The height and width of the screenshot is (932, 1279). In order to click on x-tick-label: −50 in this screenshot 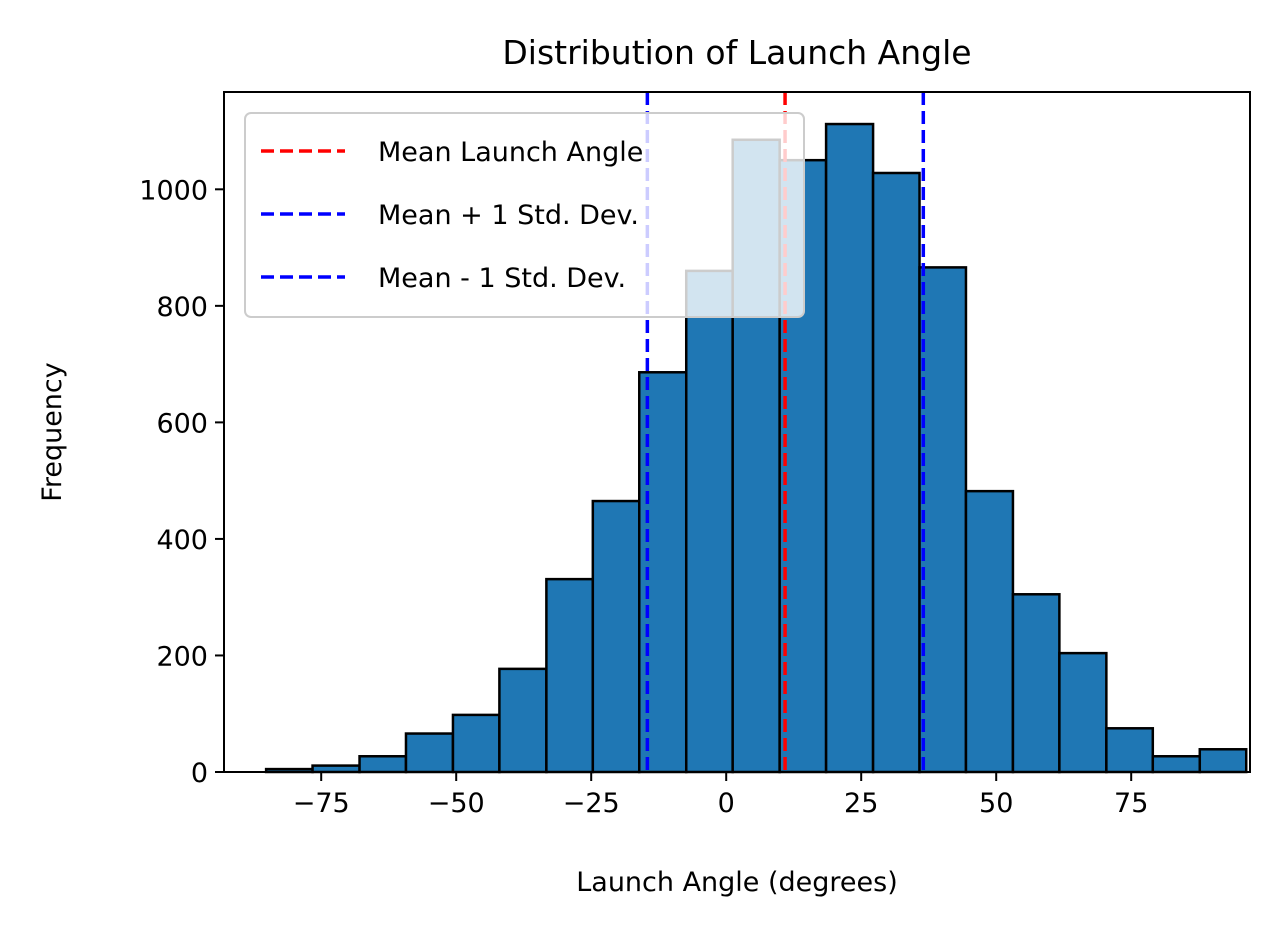, I will do `click(456, 803)`.